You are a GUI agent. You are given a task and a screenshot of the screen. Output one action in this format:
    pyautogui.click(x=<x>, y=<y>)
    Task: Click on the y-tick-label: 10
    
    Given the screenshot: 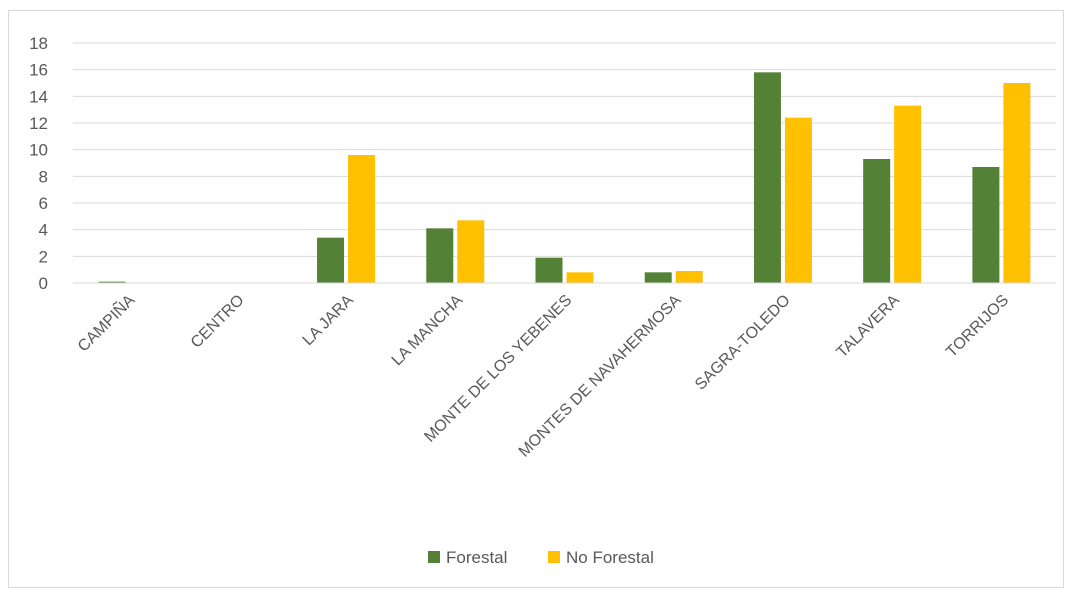 What is the action you would take?
    pyautogui.click(x=38, y=150)
    